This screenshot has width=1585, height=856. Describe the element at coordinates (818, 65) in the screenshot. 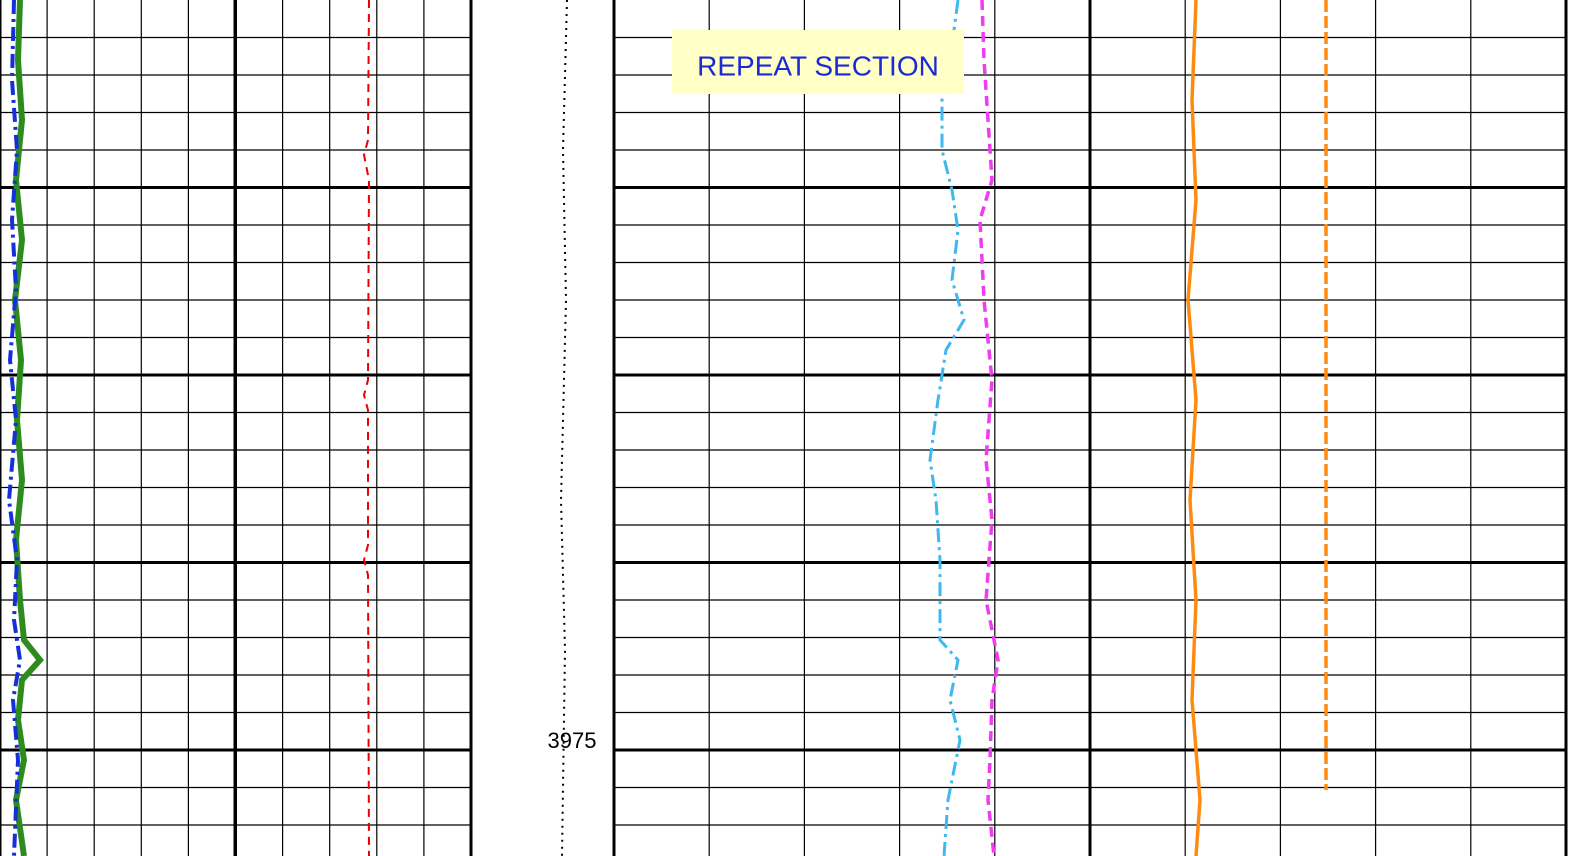

I see `annotation: REPEAT SECTION` at that location.